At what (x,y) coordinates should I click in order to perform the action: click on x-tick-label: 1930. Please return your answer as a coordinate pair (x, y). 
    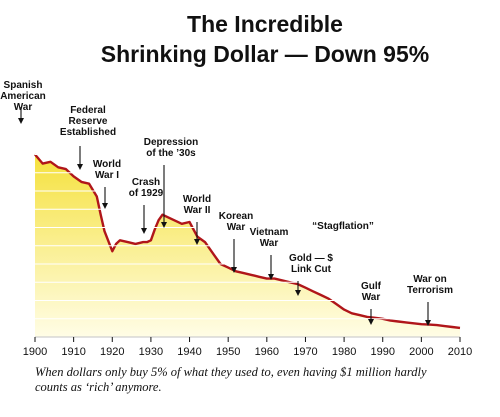
    Looking at the image, I should click on (151, 352).